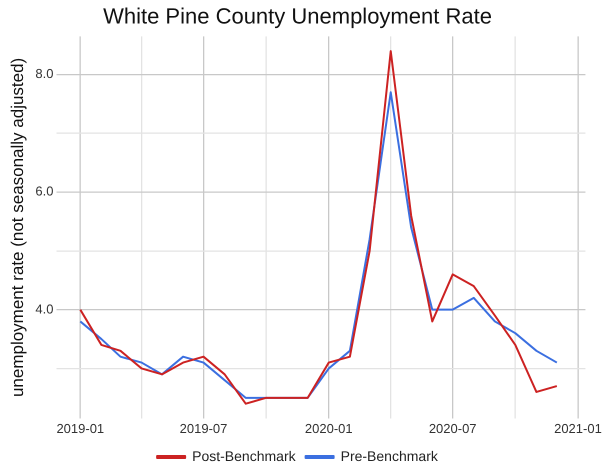 The width and height of the screenshot is (605, 474). Describe the element at coordinates (328, 428) in the screenshot. I see `x-tick-label: 2020-01` at that location.